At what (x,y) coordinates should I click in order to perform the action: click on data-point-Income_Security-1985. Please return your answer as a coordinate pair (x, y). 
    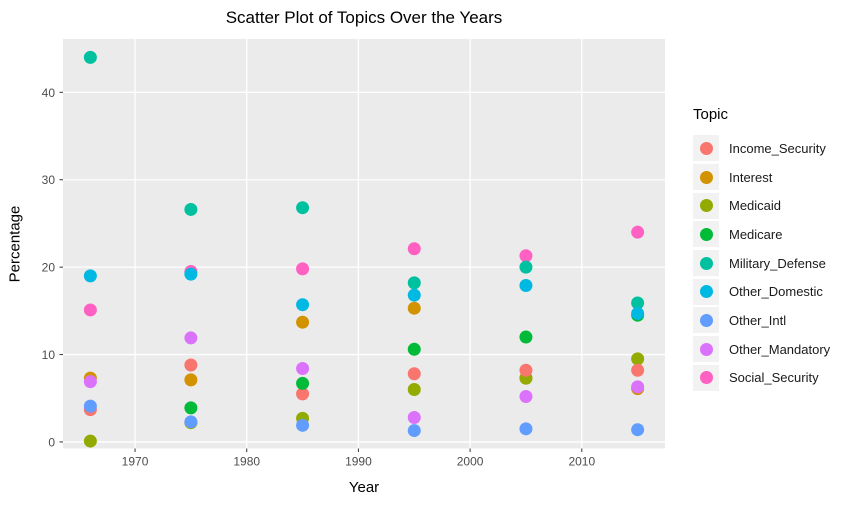
    Looking at the image, I should click on (303, 394).